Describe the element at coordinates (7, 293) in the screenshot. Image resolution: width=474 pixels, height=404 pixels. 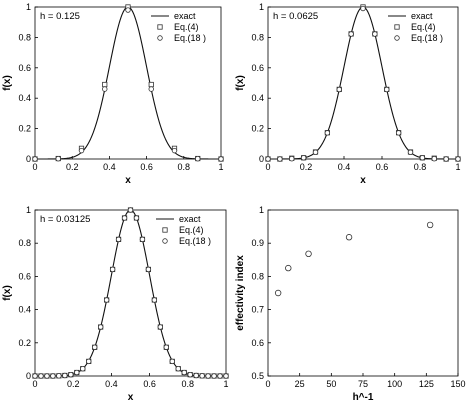
I see `y-axis-label: f(x)` at that location.